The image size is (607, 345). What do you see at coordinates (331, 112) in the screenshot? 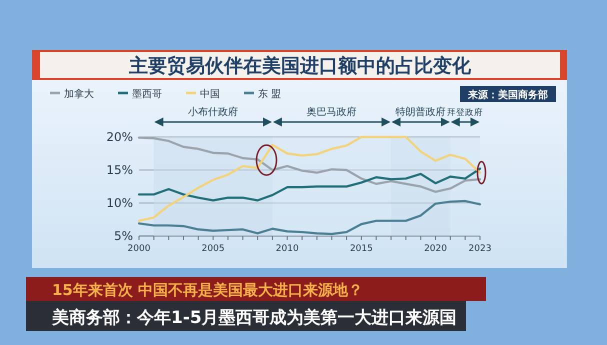
I see `band-label: 奥巴马政府` at bounding box center [331, 112].